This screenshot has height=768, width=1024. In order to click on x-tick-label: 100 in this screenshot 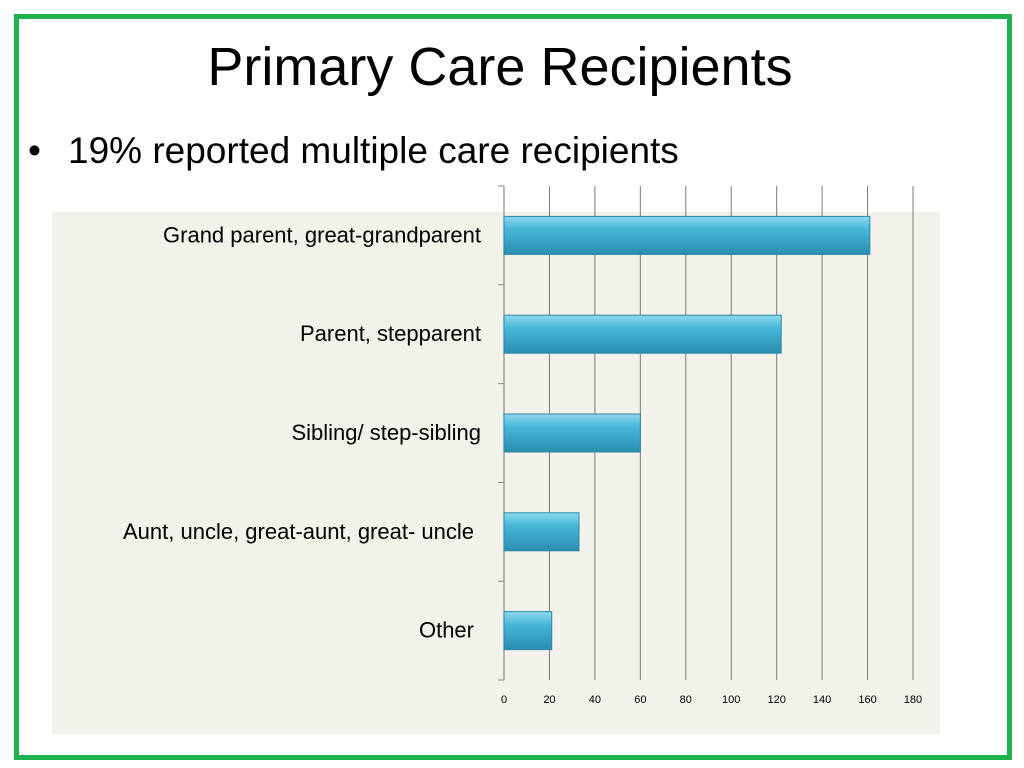, I will do `click(731, 700)`.